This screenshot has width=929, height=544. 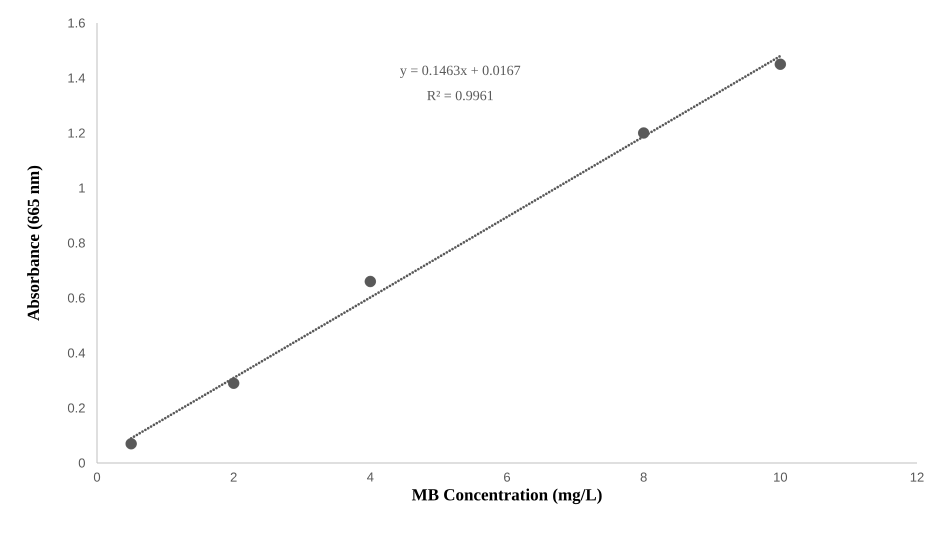 What do you see at coordinates (643, 477) in the screenshot?
I see `x-tick-label: 8` at bounding box center [643, 477].